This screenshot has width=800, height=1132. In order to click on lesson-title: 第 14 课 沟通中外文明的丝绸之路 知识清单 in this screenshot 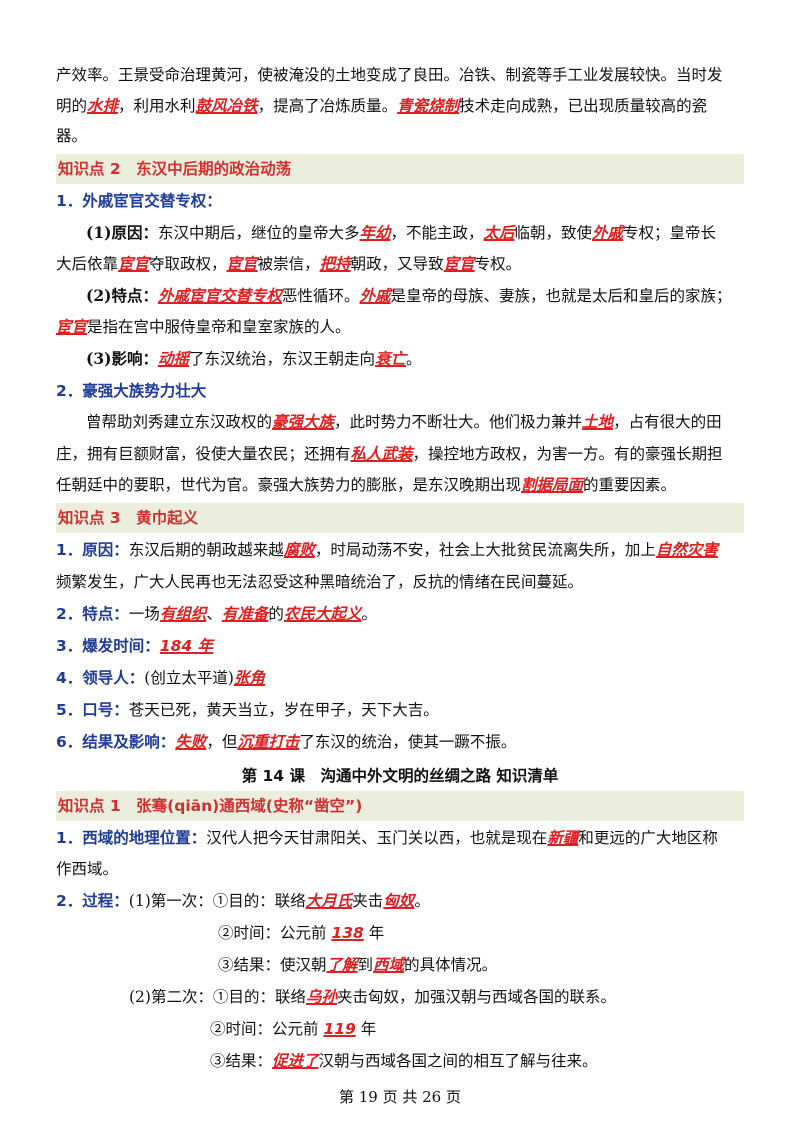, I will do `click(400, 776)`.